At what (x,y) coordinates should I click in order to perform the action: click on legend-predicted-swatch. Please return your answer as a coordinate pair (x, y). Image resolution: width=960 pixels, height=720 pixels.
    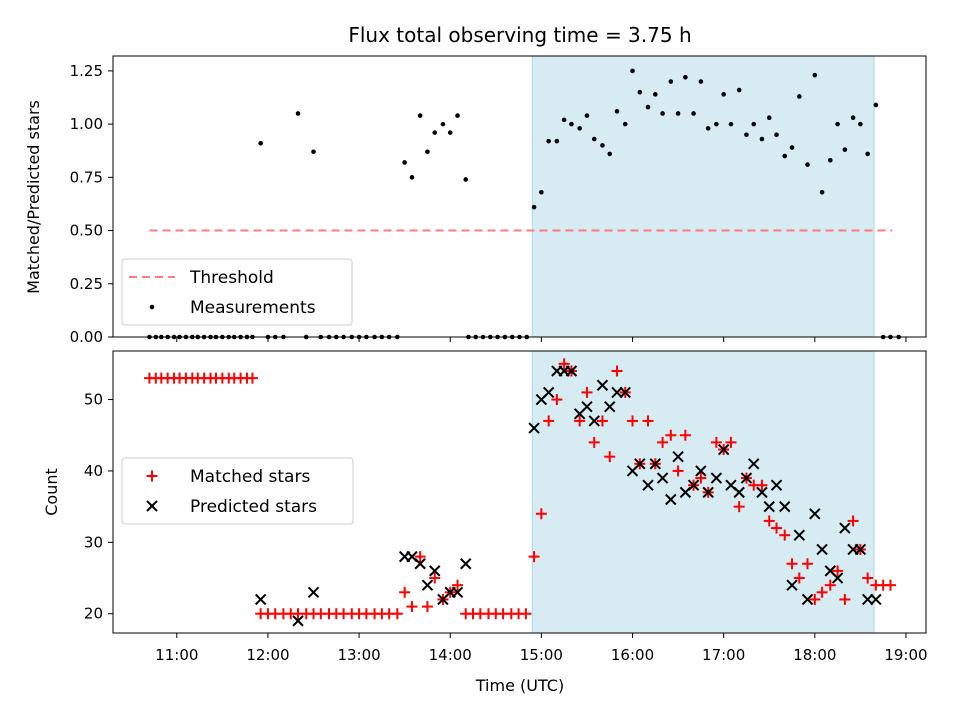
    Looking at the image, I should click on (152, 506).